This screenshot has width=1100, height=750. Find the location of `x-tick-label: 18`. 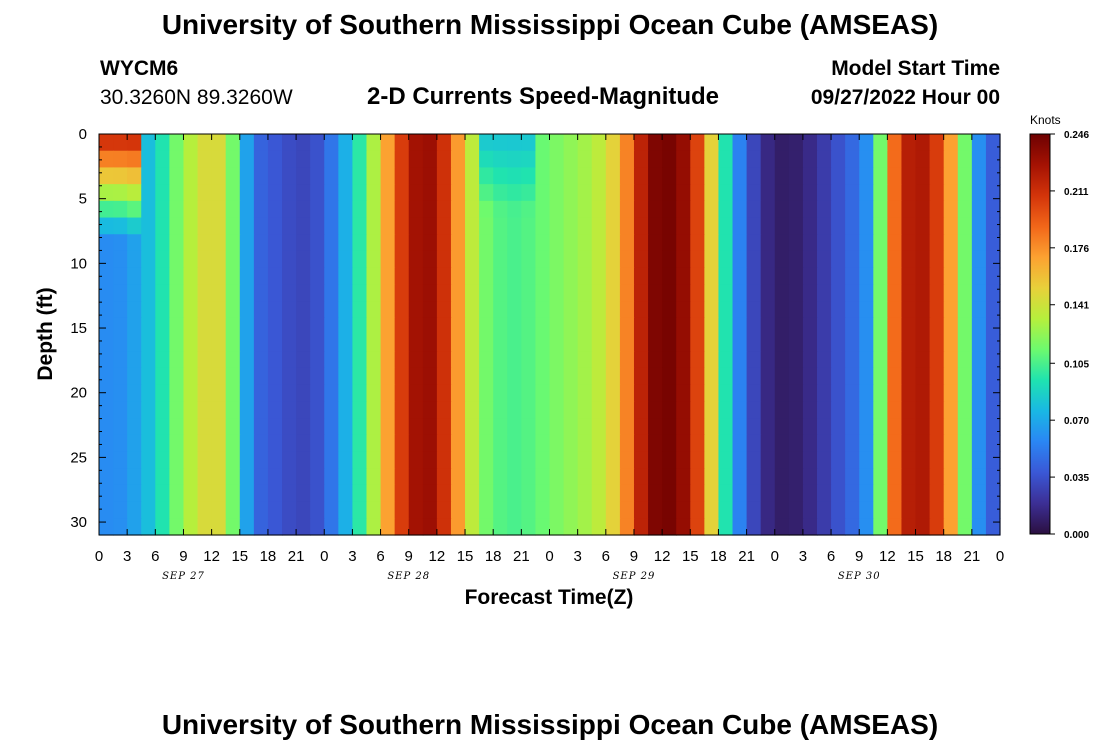

x-tick-label: 18 is located at coordinates (268, 556).